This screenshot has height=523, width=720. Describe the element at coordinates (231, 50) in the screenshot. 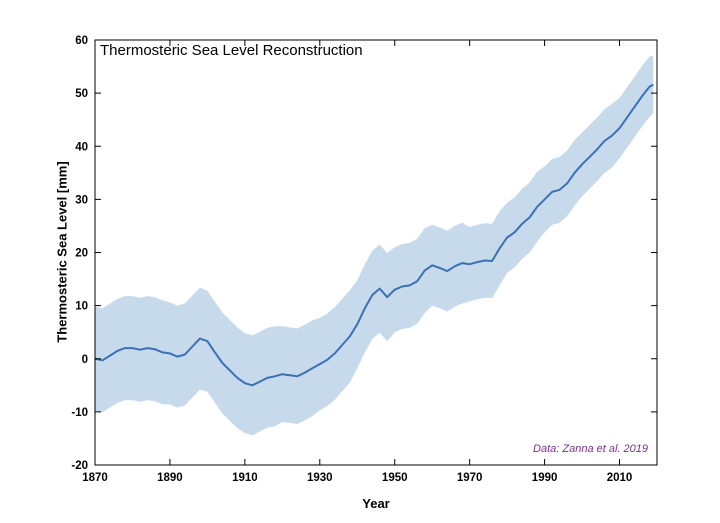

I see `chart-title: Thermosteric Sea Level Reconstruction` at that location.